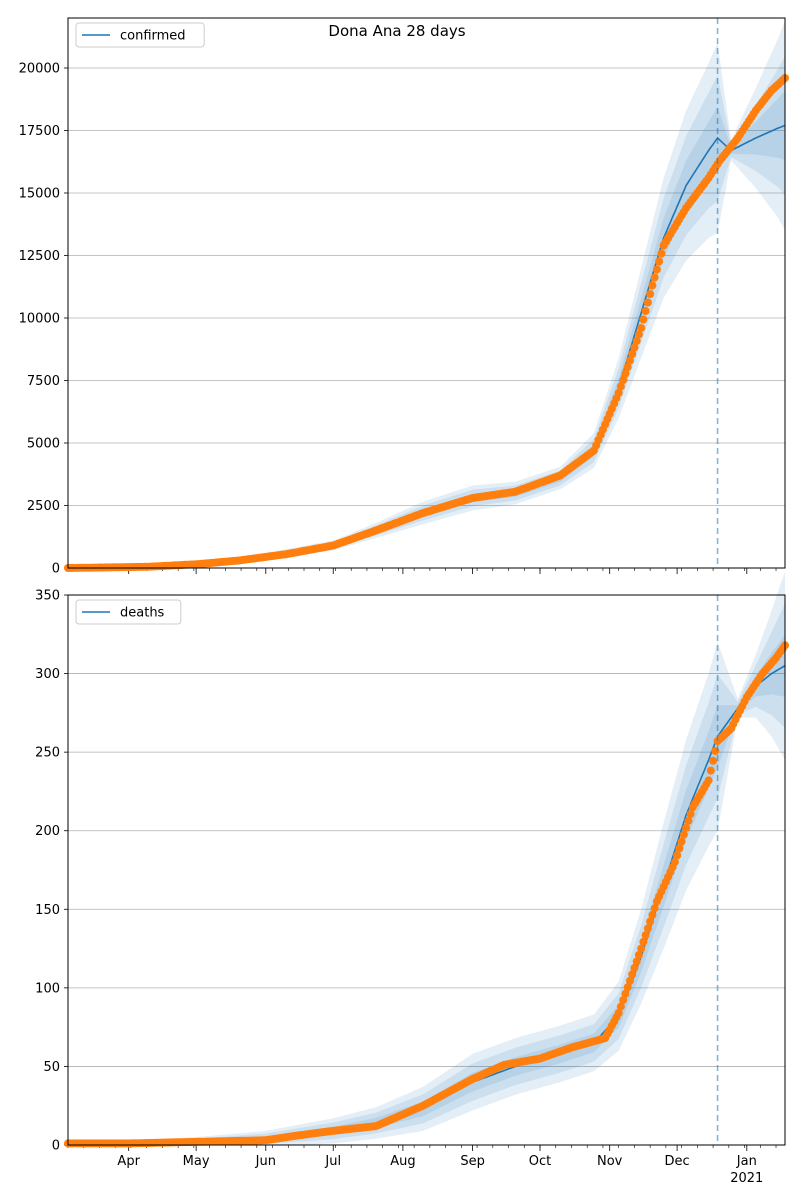  I want to click on y-tick-label: 12500, so click(39, 256).